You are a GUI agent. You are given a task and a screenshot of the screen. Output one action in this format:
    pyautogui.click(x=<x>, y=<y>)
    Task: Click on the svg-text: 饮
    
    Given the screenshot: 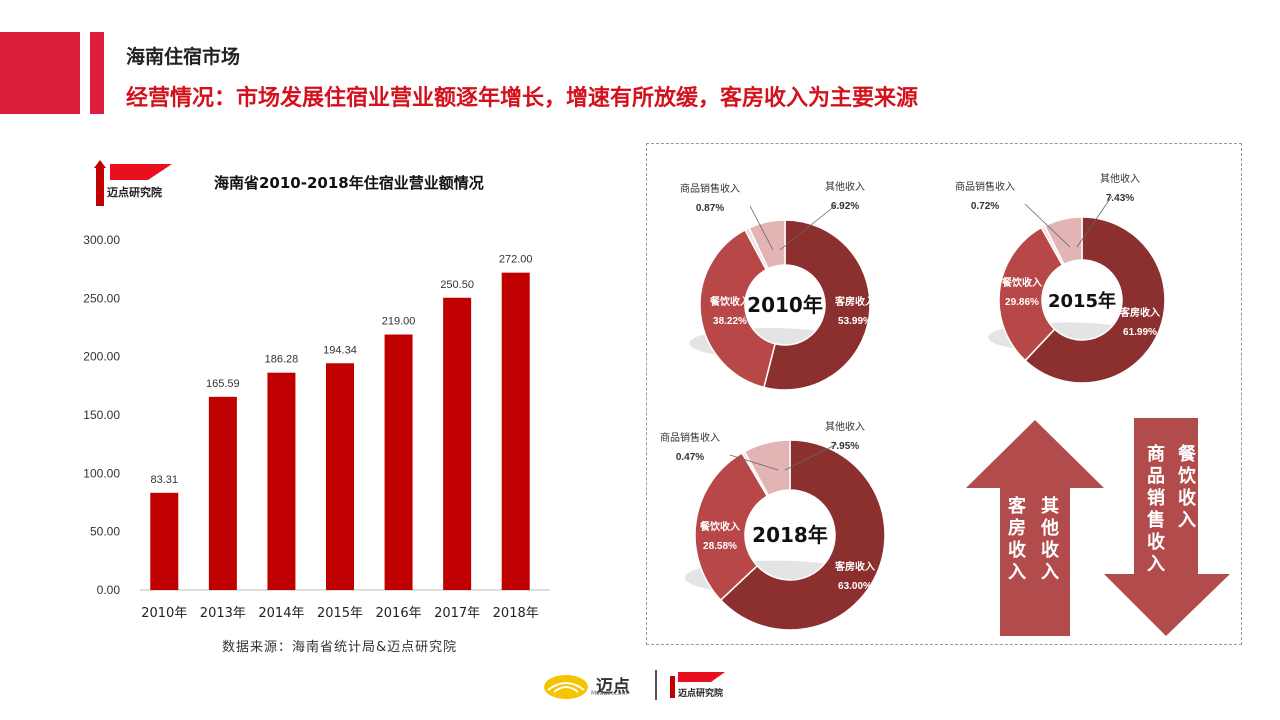 What is the action you would take?
    pyautogui.click(x=1187, y=476)
    